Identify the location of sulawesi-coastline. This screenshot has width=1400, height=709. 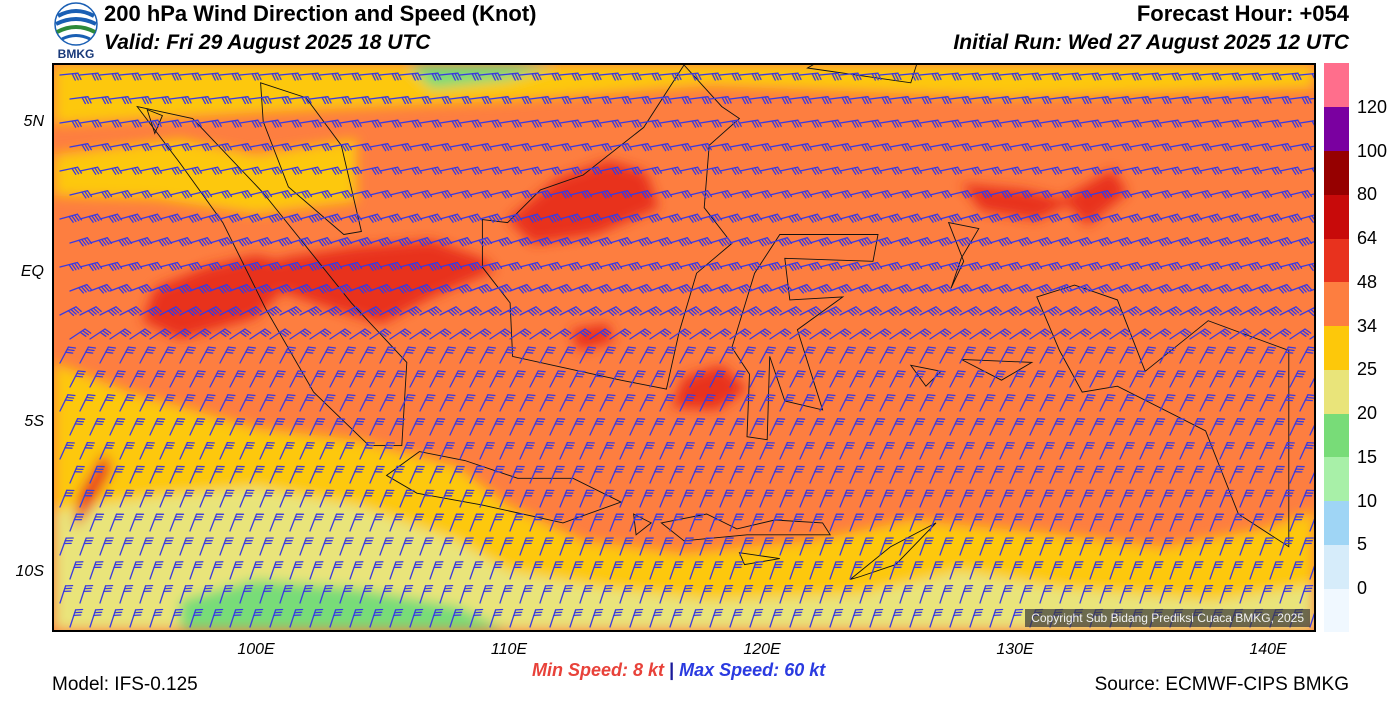
(805, 337).